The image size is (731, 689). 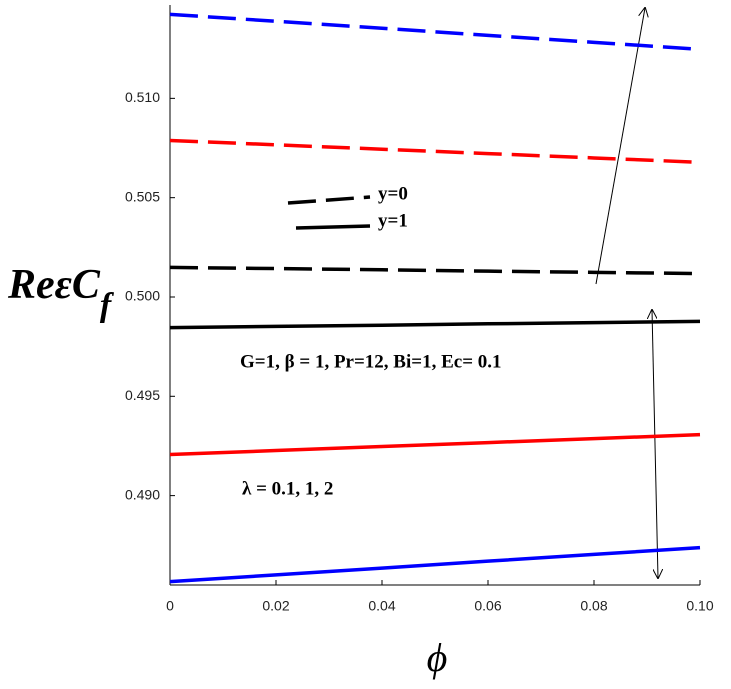 I want to click on y-tick-label: 0.495, so click(x=142, y=395).